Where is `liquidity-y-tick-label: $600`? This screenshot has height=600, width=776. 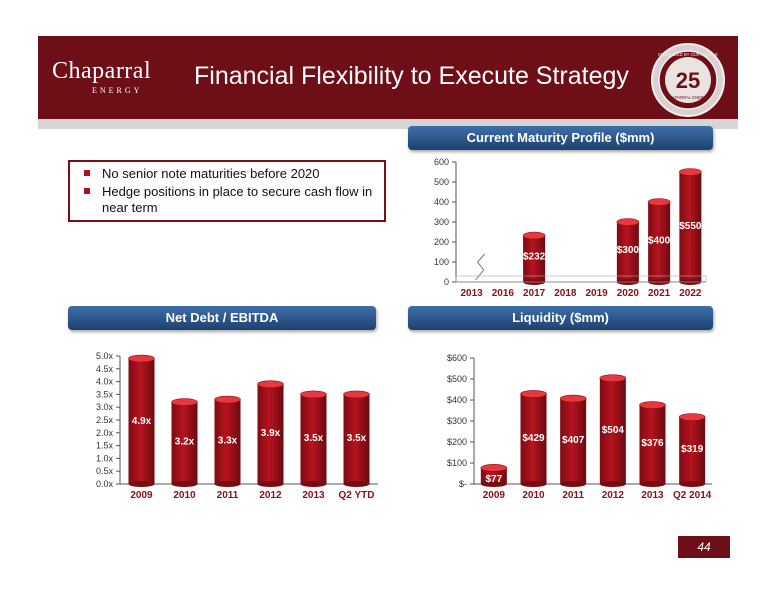 liquidity-y-tick-label: $600 is located at coordinates (457, 358).